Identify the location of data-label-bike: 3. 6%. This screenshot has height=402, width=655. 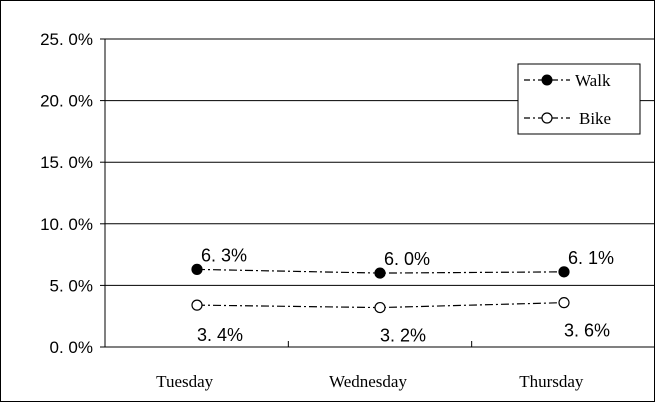
(587, 331).